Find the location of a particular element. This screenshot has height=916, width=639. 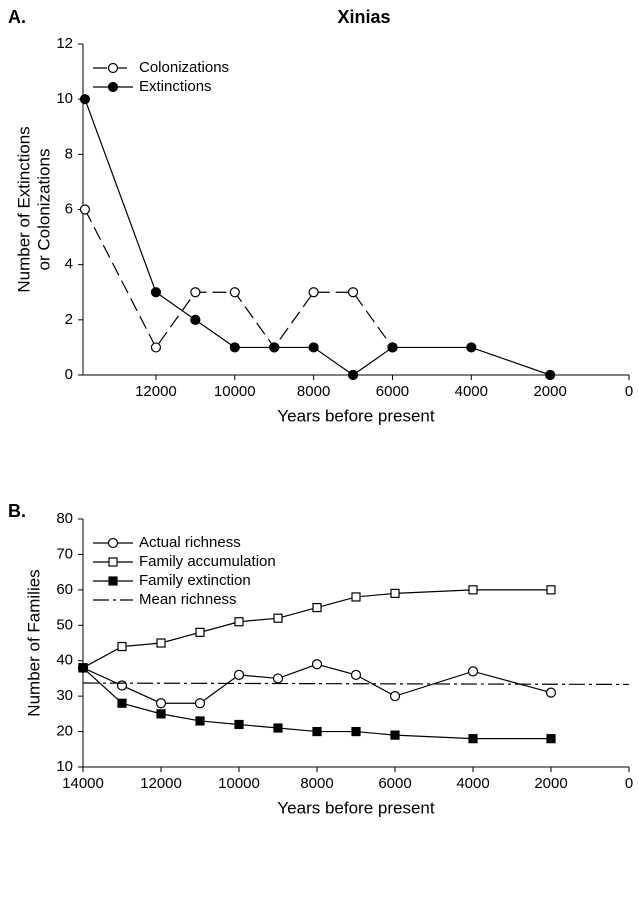

y-tick-label: 12 is located at coordinates (64, 43).